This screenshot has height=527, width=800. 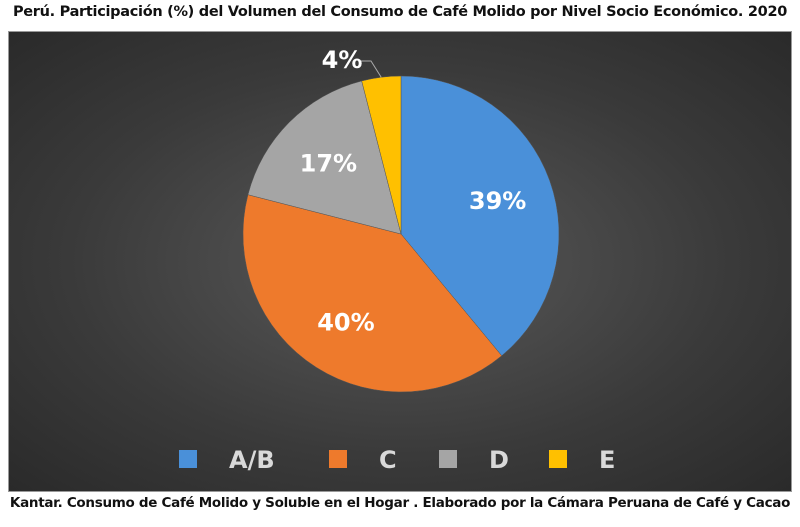 What do you see at coordinates (499, 460) in the screenshot?
I see `legend-label-d: D` at bounding box center [499, 460].